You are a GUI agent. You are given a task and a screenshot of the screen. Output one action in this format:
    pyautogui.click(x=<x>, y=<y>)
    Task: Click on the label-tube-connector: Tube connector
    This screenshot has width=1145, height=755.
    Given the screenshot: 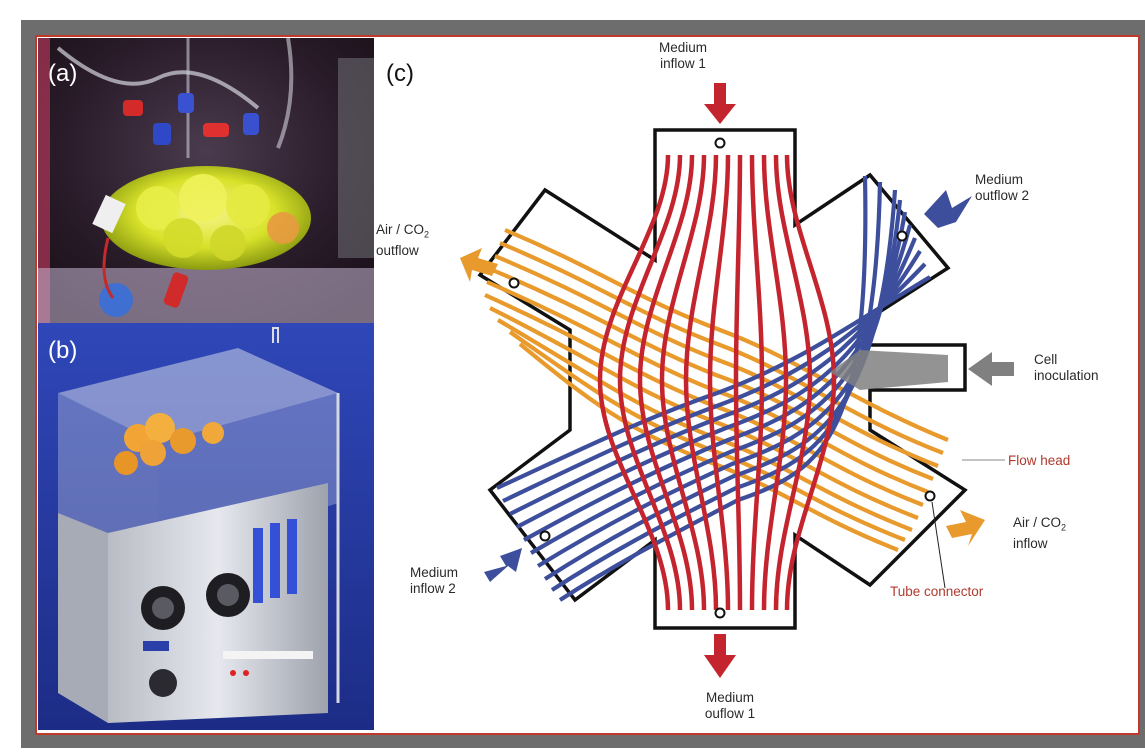 What is the action you would take?
    pyautogui.click(x=937, y=591)
    